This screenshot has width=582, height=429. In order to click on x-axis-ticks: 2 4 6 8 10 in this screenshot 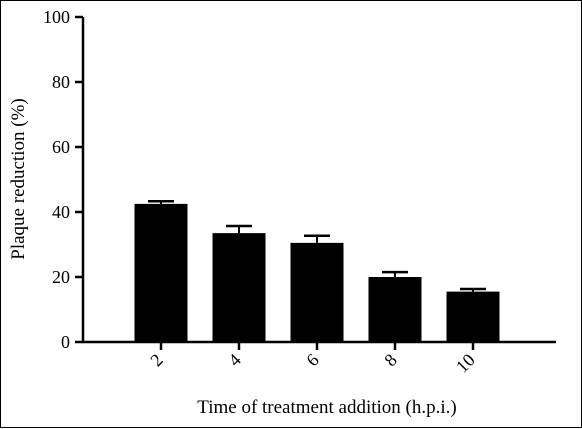, I will do `click(312, 359)`.